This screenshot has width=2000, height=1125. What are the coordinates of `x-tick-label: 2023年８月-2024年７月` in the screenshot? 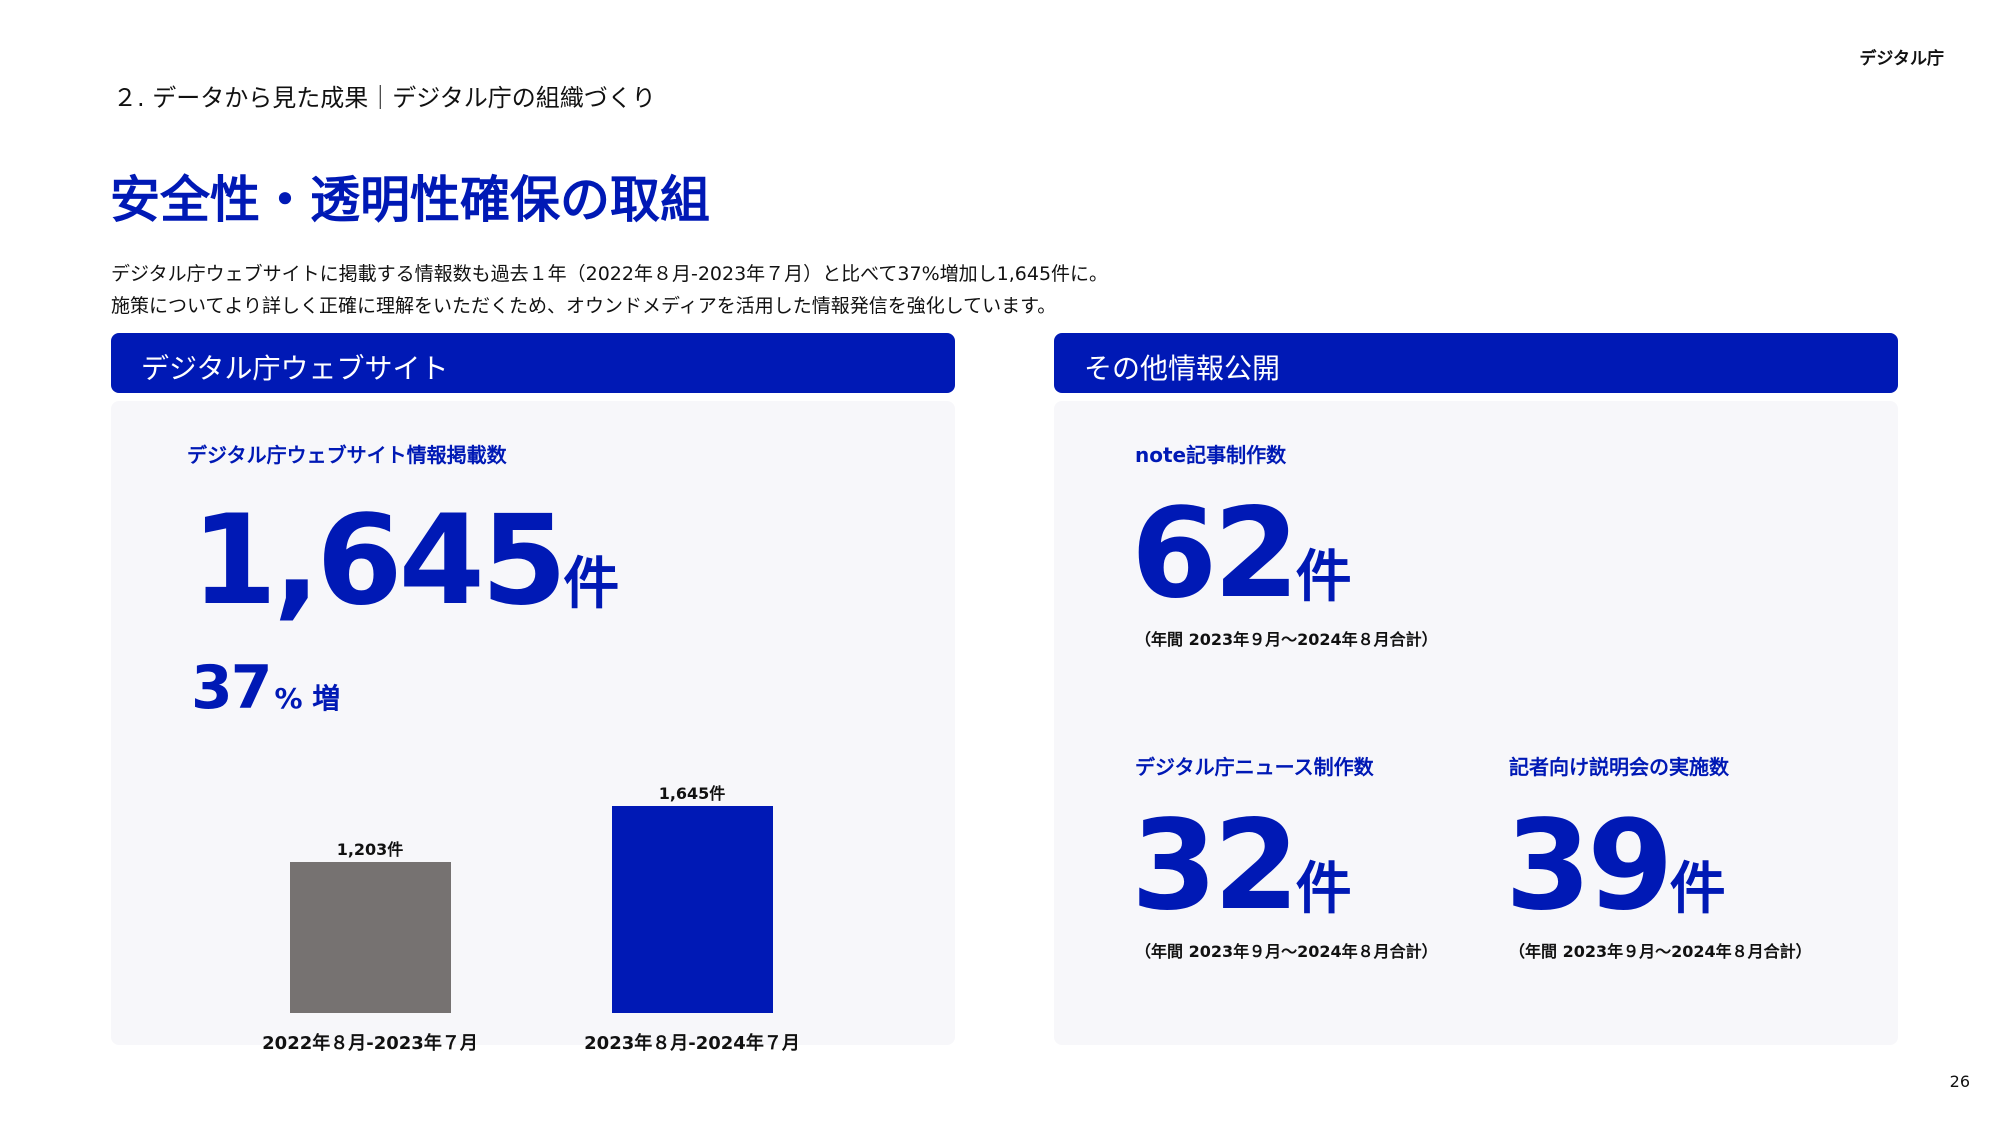 It's located at (692, 1043).